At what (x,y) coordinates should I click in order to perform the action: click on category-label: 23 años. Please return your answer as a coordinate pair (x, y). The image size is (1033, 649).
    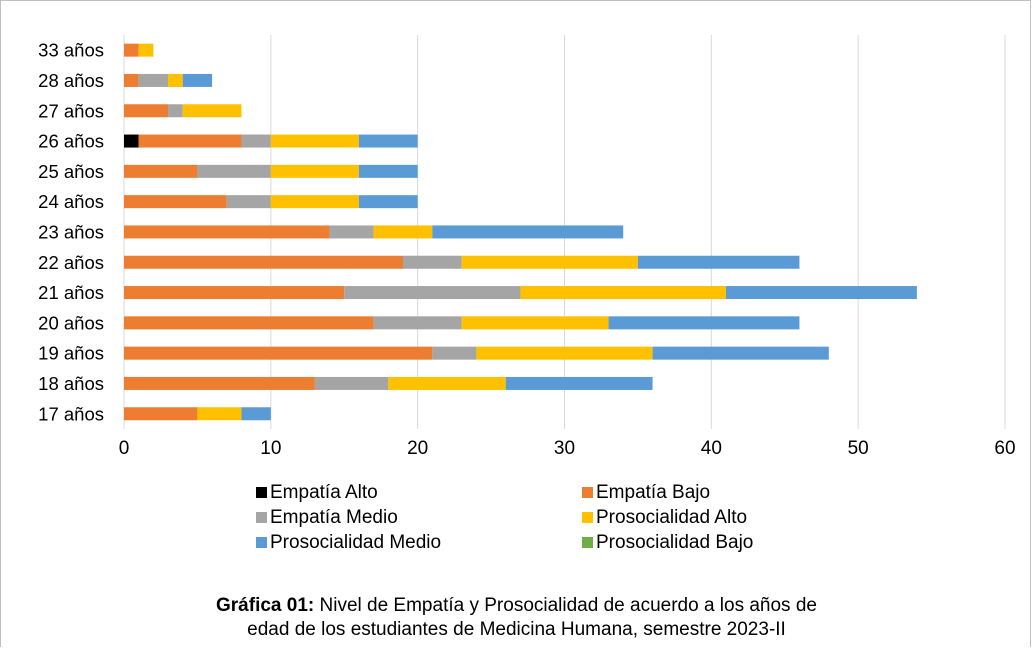
    Looking at the image, I should click on (71, 231).